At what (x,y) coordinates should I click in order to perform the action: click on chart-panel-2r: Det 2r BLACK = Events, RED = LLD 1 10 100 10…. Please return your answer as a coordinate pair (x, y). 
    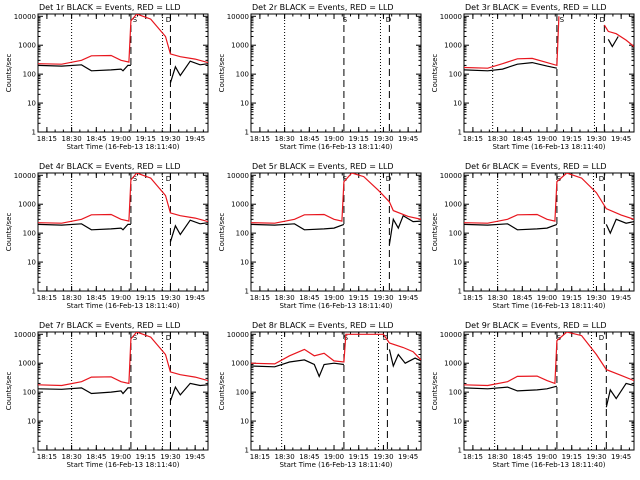
    Looking at the image, I should click on (320, 77).